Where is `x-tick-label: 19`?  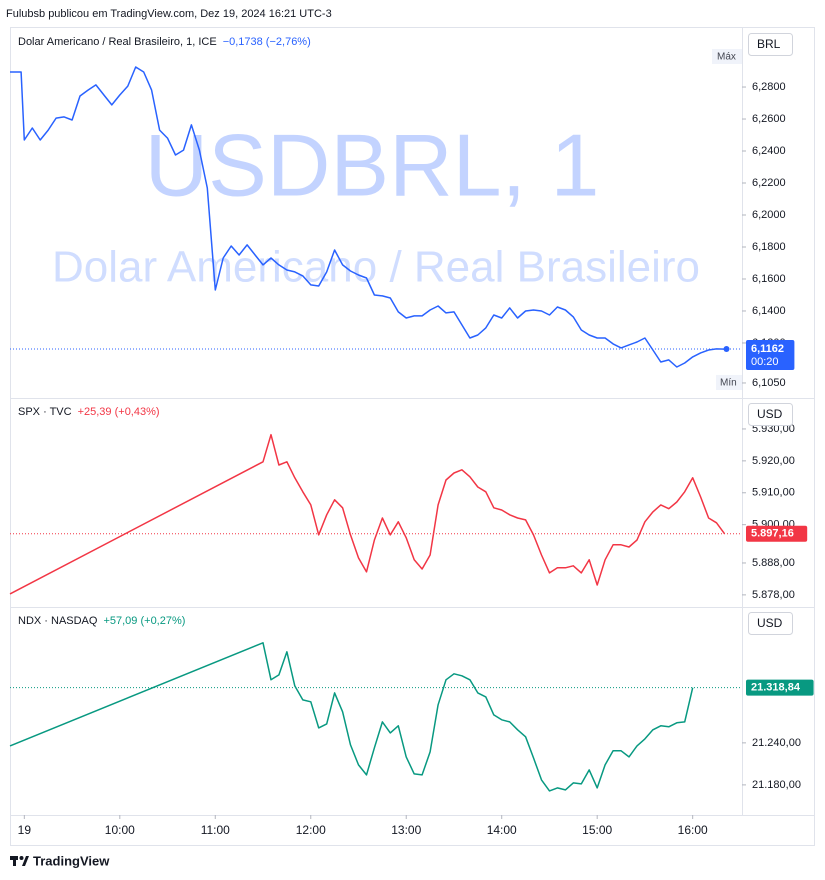
x-tick-label: 19 is located at coordinates (25, 830).